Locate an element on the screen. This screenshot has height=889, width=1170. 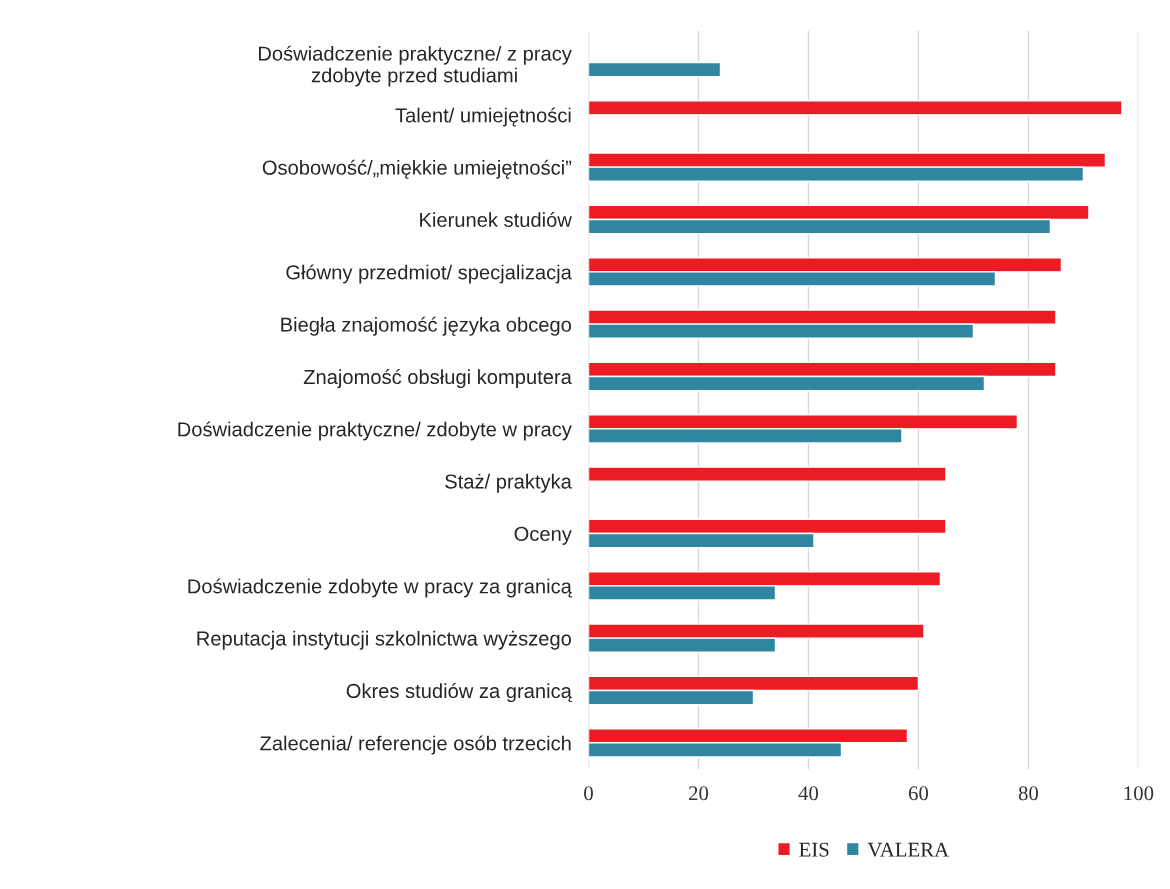
x-tick-label: 80 is located at coordinates (1028, 793).